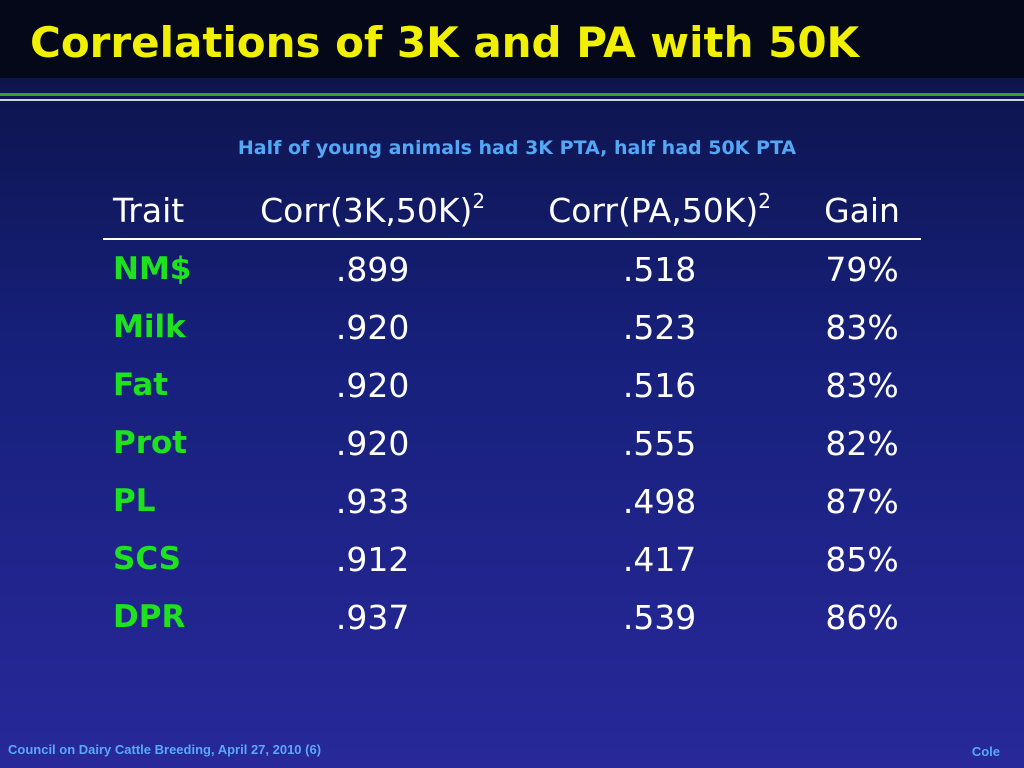  What do you see at coordinates (149, 327) in the screenshot?
I see `trait-name: Milk` at bounding box center [149, 327].